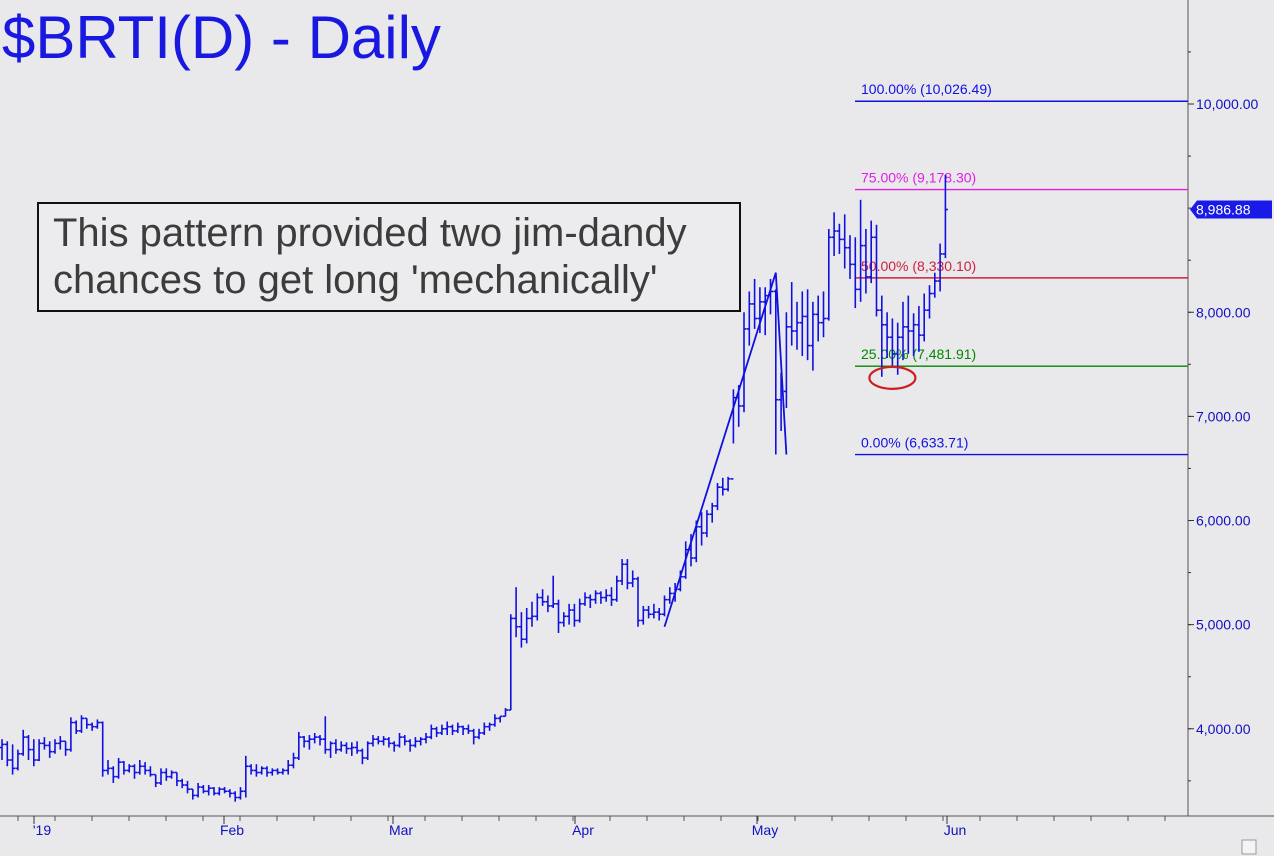  What do you see at coordinates (918, 266) in the screenshot?
I see `fib-level-label: 50.00% (8,330.10)` at bounding box center [918, 266].